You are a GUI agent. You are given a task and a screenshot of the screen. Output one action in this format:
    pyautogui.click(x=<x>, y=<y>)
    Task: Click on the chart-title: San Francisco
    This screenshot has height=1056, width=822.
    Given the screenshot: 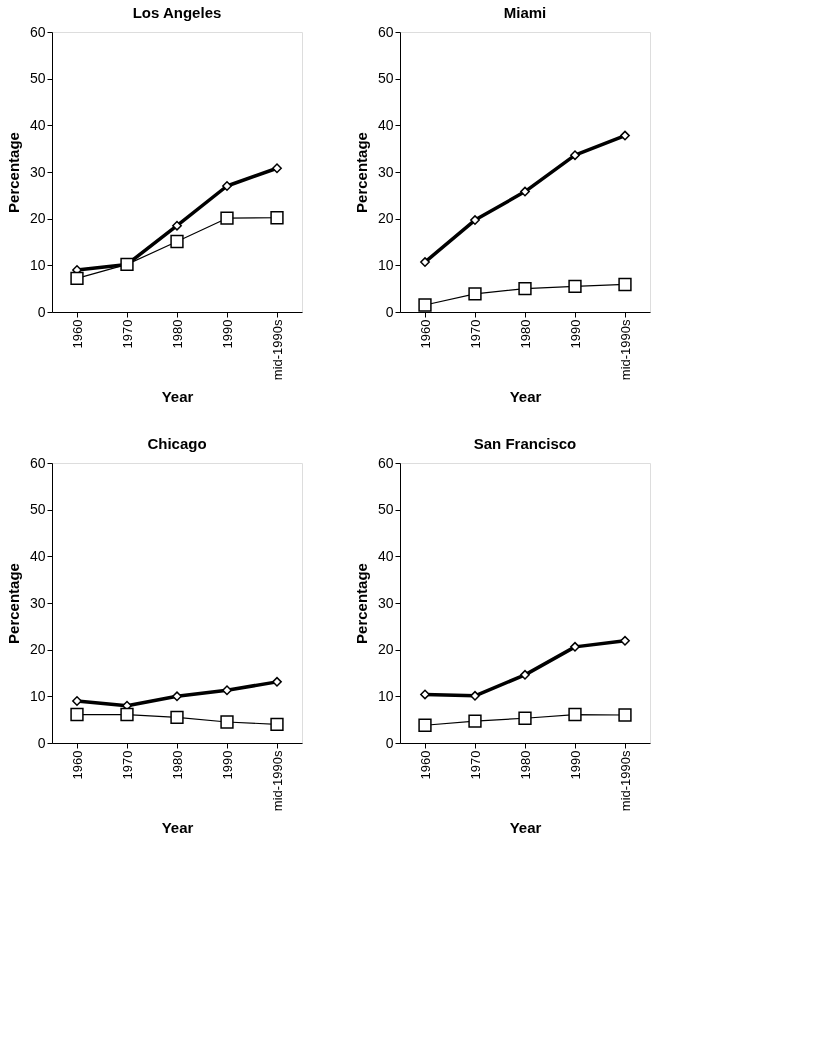 What is the action you would take?
    pyautogui.click(x=525, y=443)
    